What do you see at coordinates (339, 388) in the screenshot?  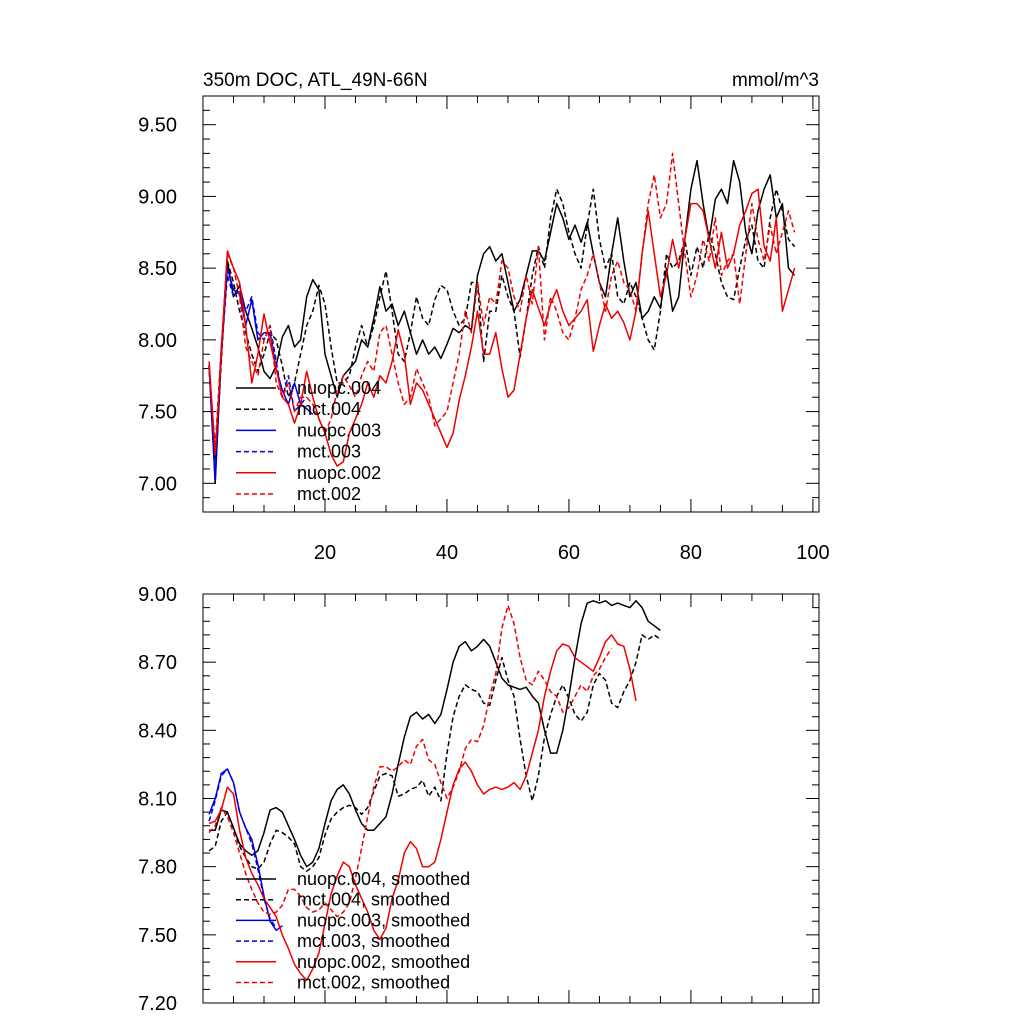 I see `legend-label: nuopc.004` at bounding box center [339, 388].